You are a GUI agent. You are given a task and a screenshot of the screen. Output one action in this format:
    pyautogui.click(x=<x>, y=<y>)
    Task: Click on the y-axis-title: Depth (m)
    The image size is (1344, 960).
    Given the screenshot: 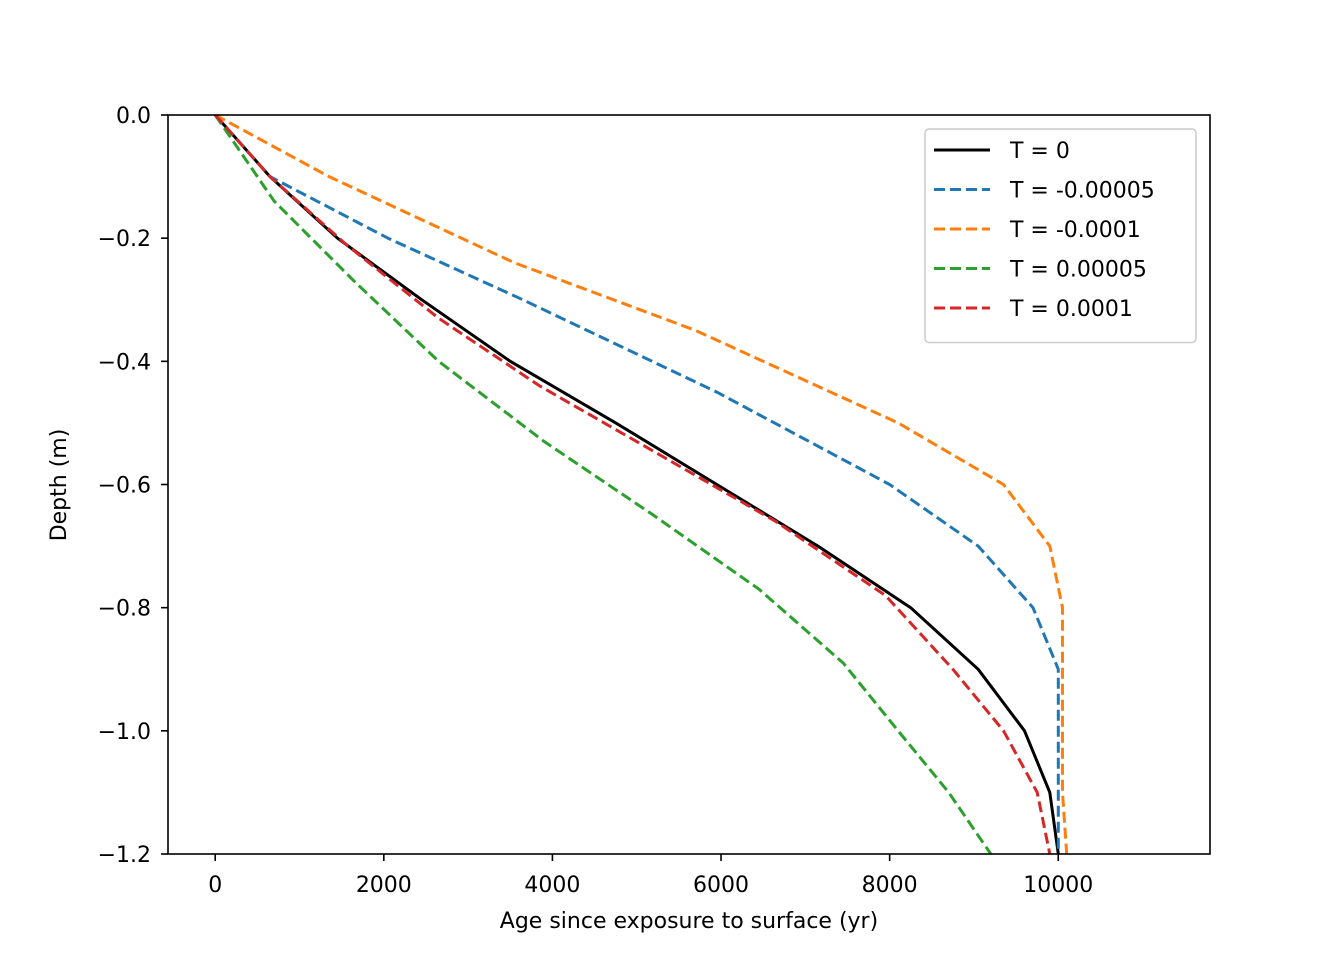 What is the action you would take?
    pyautogui.click(x=59, y=485)
    